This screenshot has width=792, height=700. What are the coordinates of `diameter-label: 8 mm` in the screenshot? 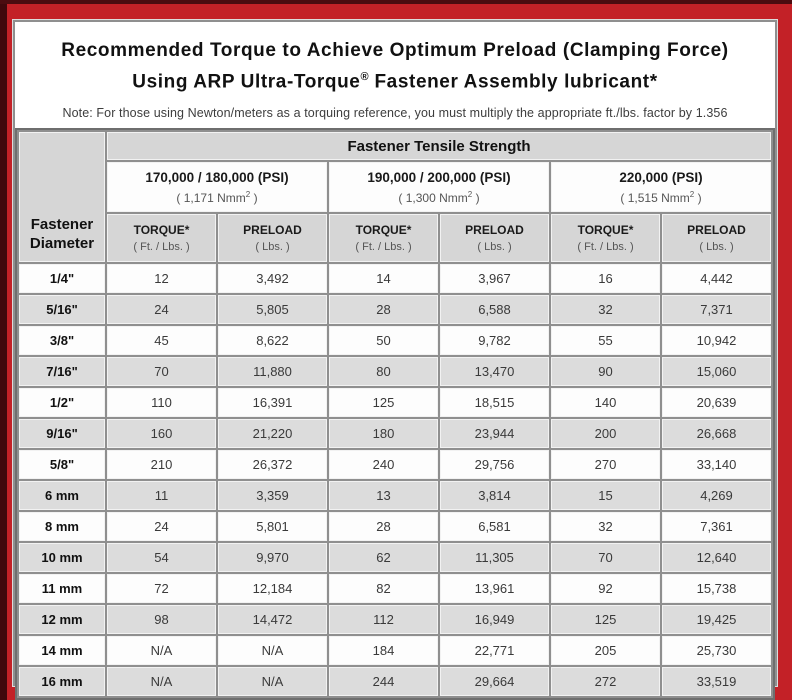 It's located at (62, 526).